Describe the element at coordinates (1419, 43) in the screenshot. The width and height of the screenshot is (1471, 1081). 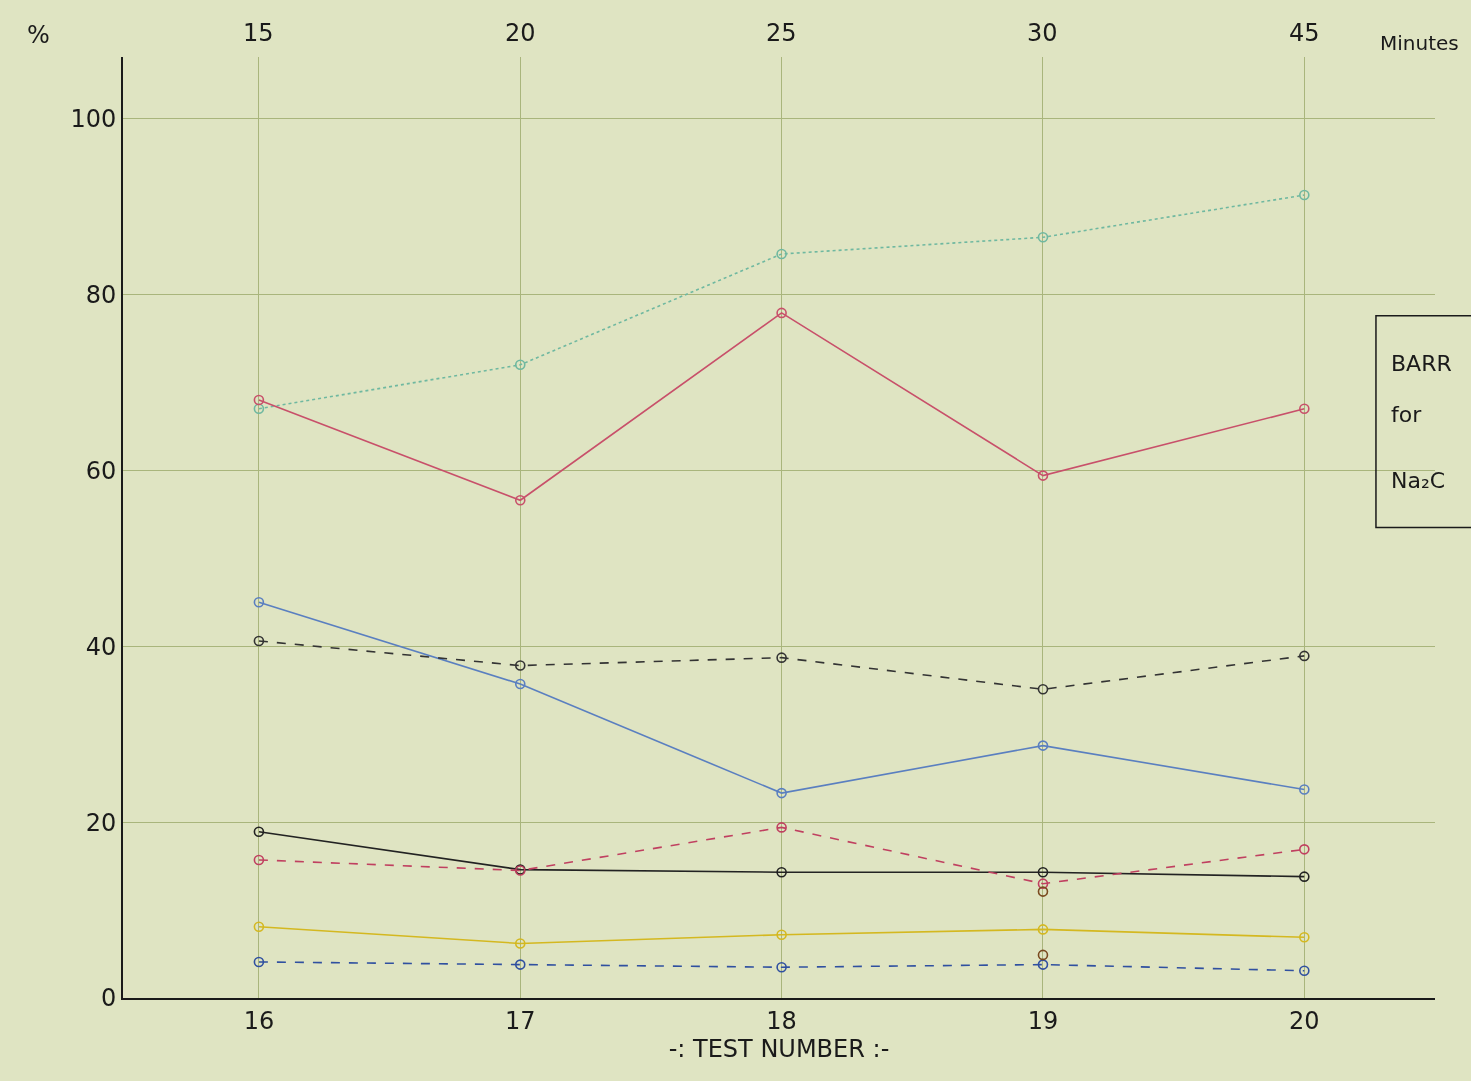
I see `x2-axis-title: Minutes` at that location.